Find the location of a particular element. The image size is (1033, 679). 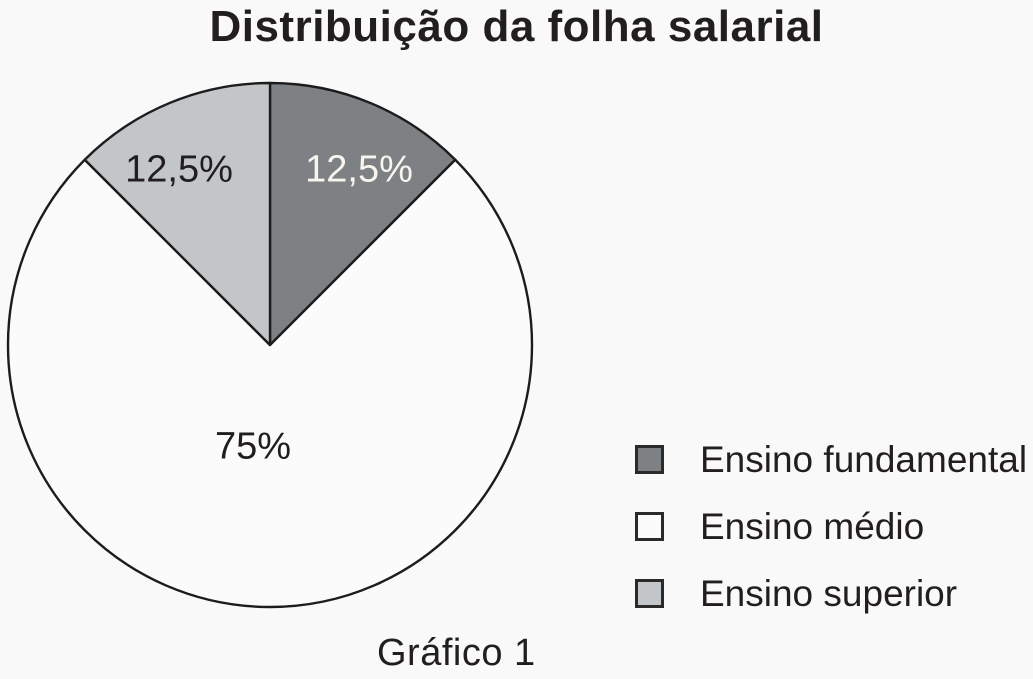

slice-label-ensino-fundamental: 12,5% is located at coordinates (359, 169).